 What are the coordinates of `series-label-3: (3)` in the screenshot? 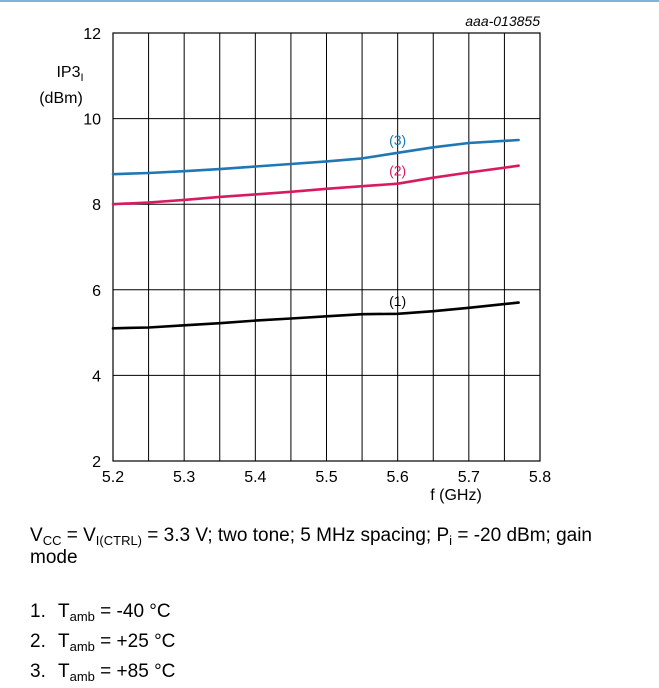 It's located at (397, 140).